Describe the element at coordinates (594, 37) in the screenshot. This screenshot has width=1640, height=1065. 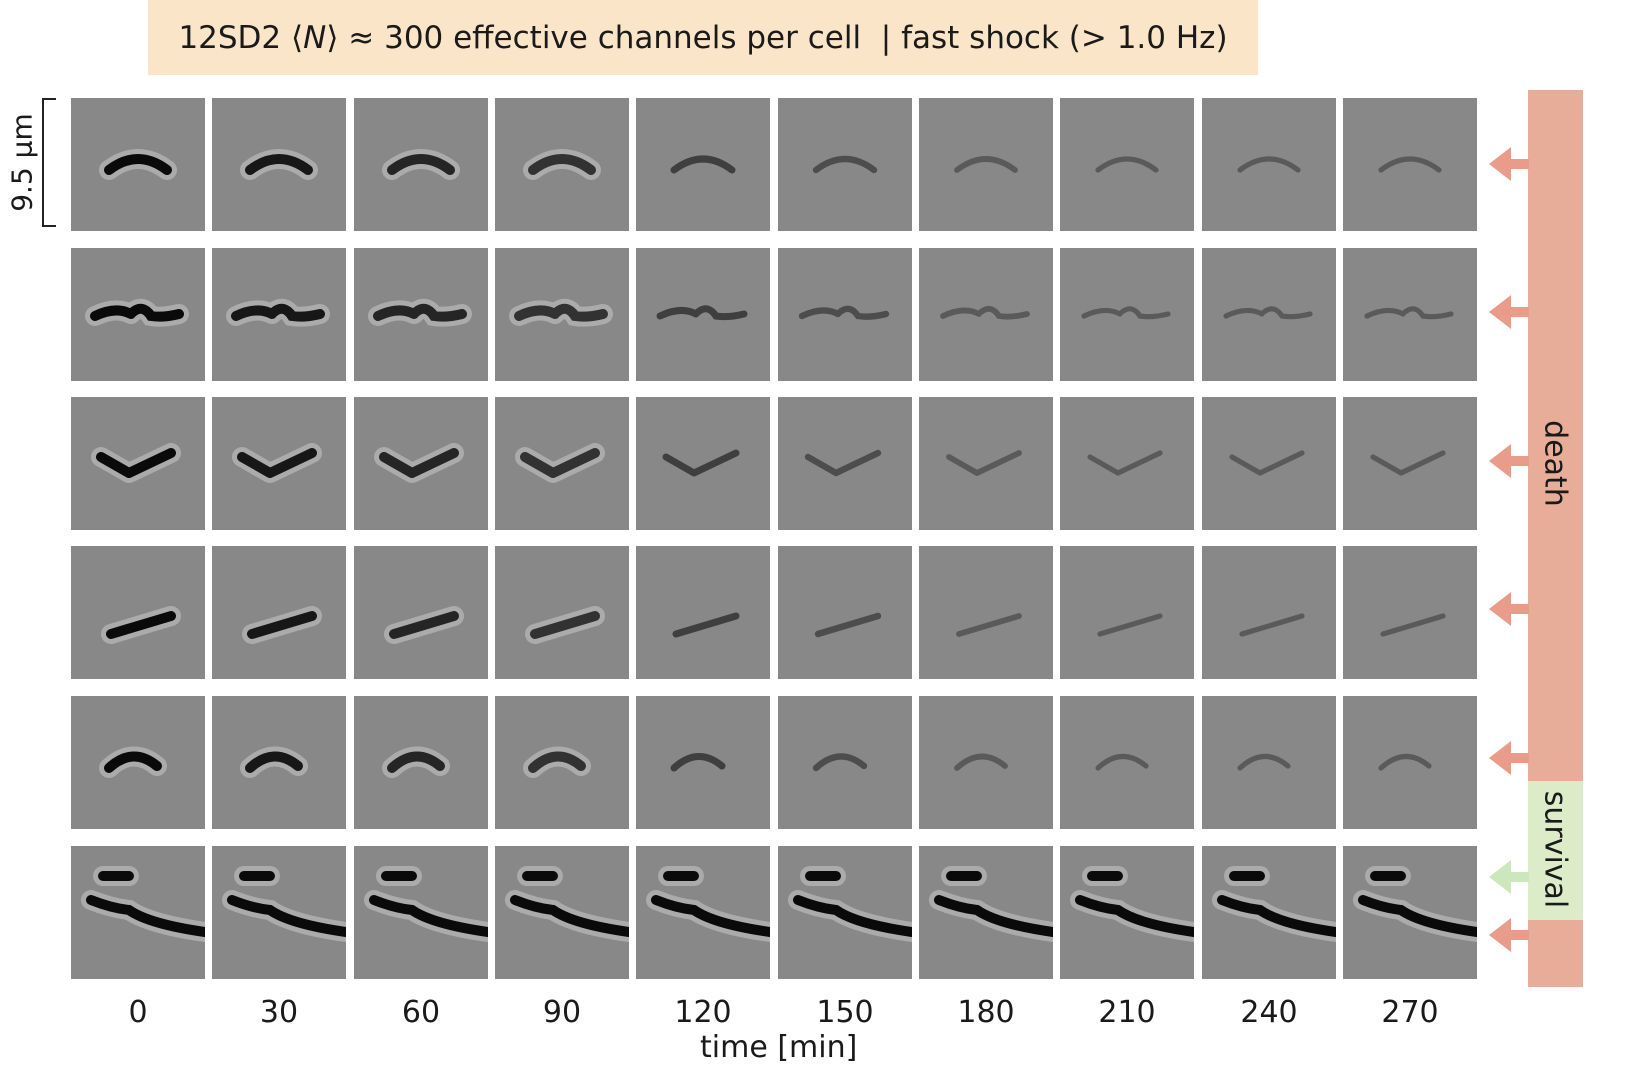
I see `title-middle: ⟩ ≈ 300 effective channels per cell` at that location.